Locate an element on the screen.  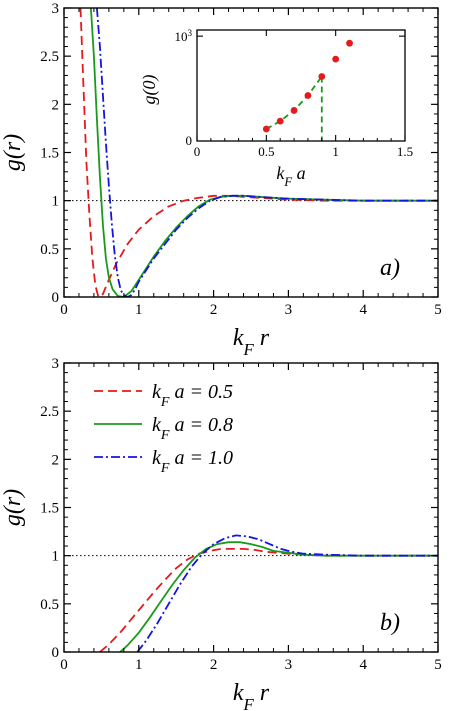
legend-entry: kF a = 0.8 is located at coordinates (192, 428).